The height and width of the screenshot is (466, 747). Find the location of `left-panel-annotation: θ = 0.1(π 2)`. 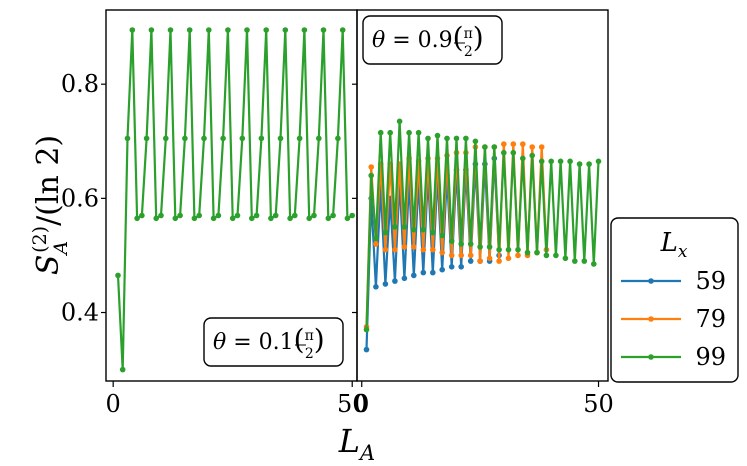

left-panel-annotation: θ = 0.1(π 2) is located at coordinates (273, 342).